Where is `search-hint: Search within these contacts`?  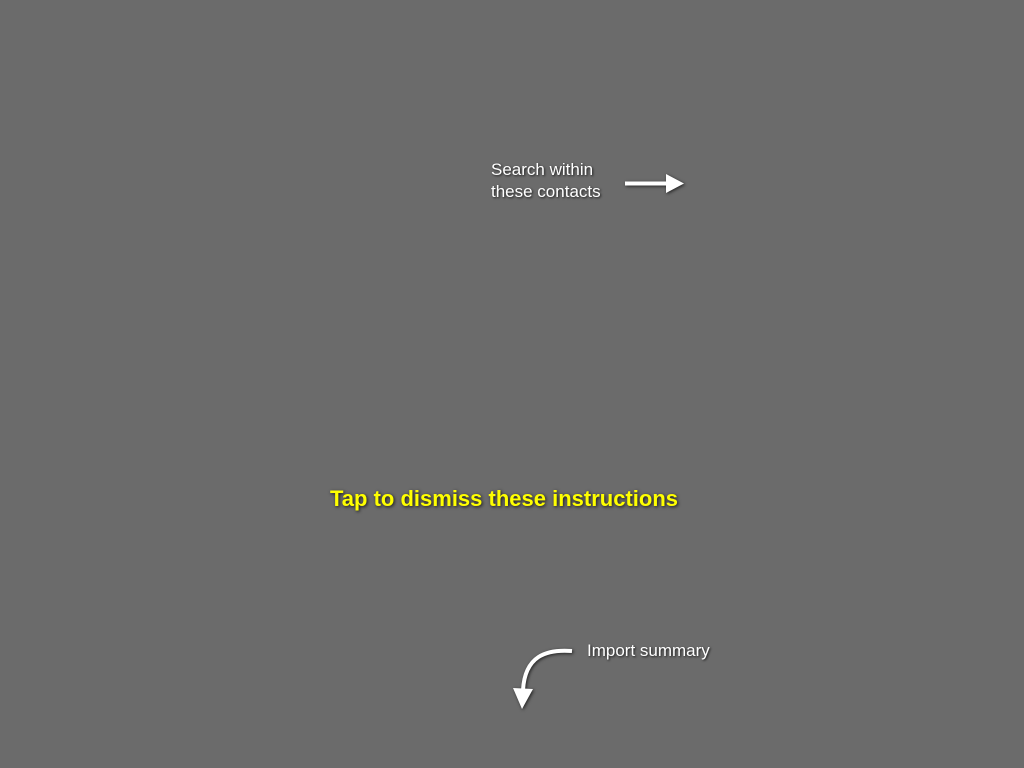
search-hint: Search within these contacts is located at coordinates (546, 181).